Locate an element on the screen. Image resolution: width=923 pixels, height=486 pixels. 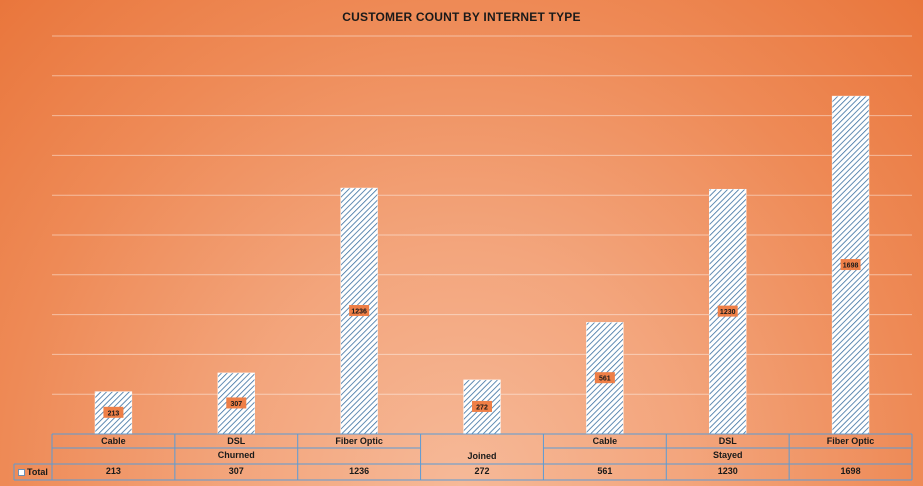
data-label: 1698 is located at coordinates (851, 266).